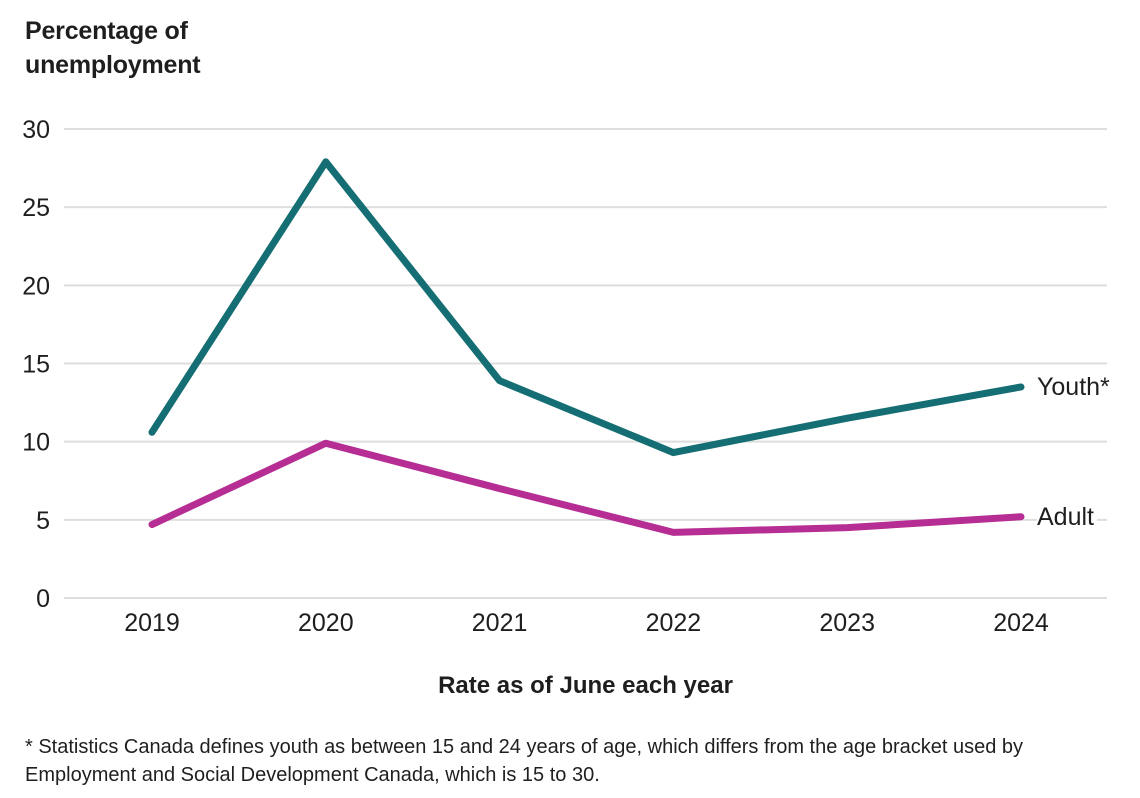 The height and width of the screenshot is (798, 1140). I want to click on x-axis-title: Rate as of June each year, so click(585, 685).